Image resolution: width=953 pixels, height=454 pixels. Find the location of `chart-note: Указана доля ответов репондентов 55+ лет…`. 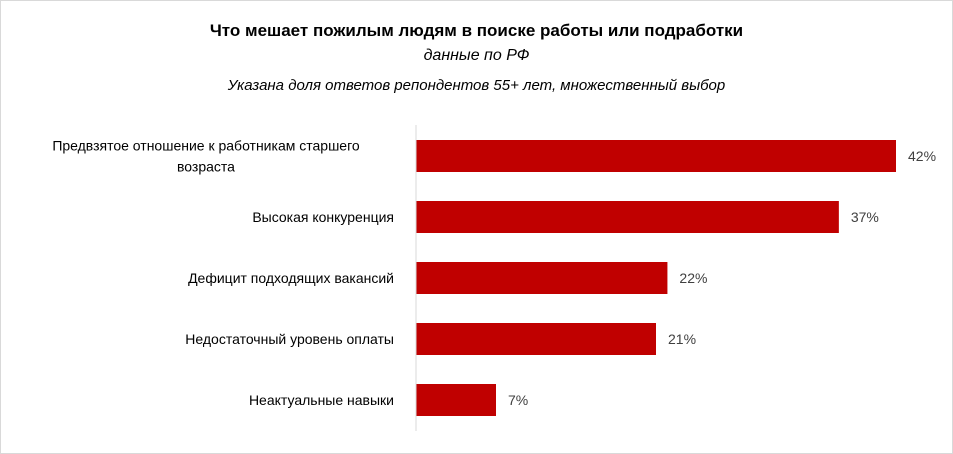

chart-note: Указана доля ответов репондентов 55+ лет… is located at coordinates (476, 85).